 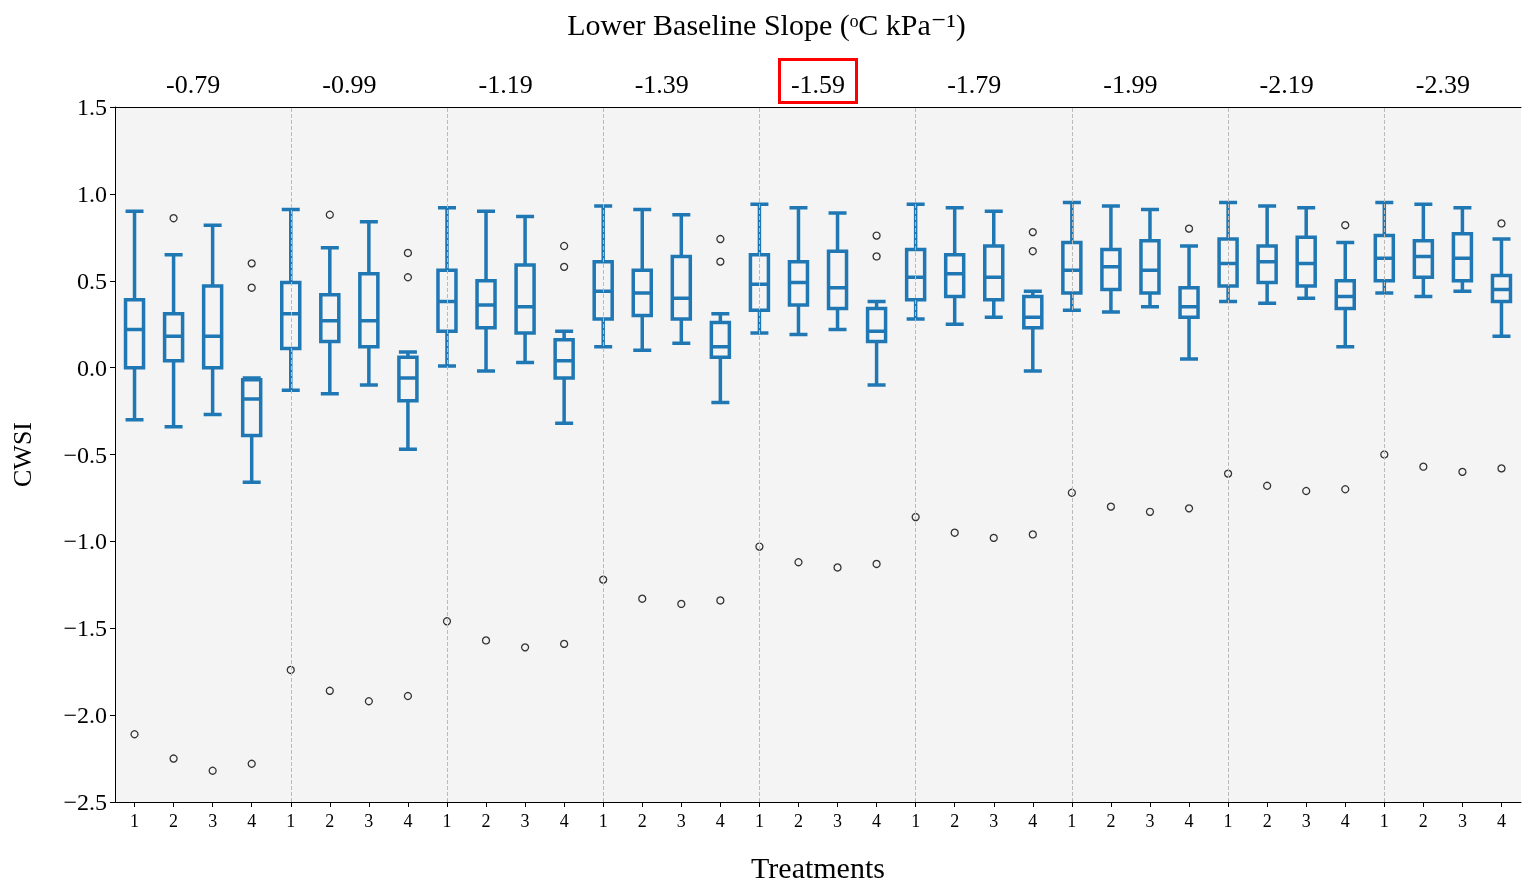 I want to click on text: -0.79, so click(x=193, y=84).